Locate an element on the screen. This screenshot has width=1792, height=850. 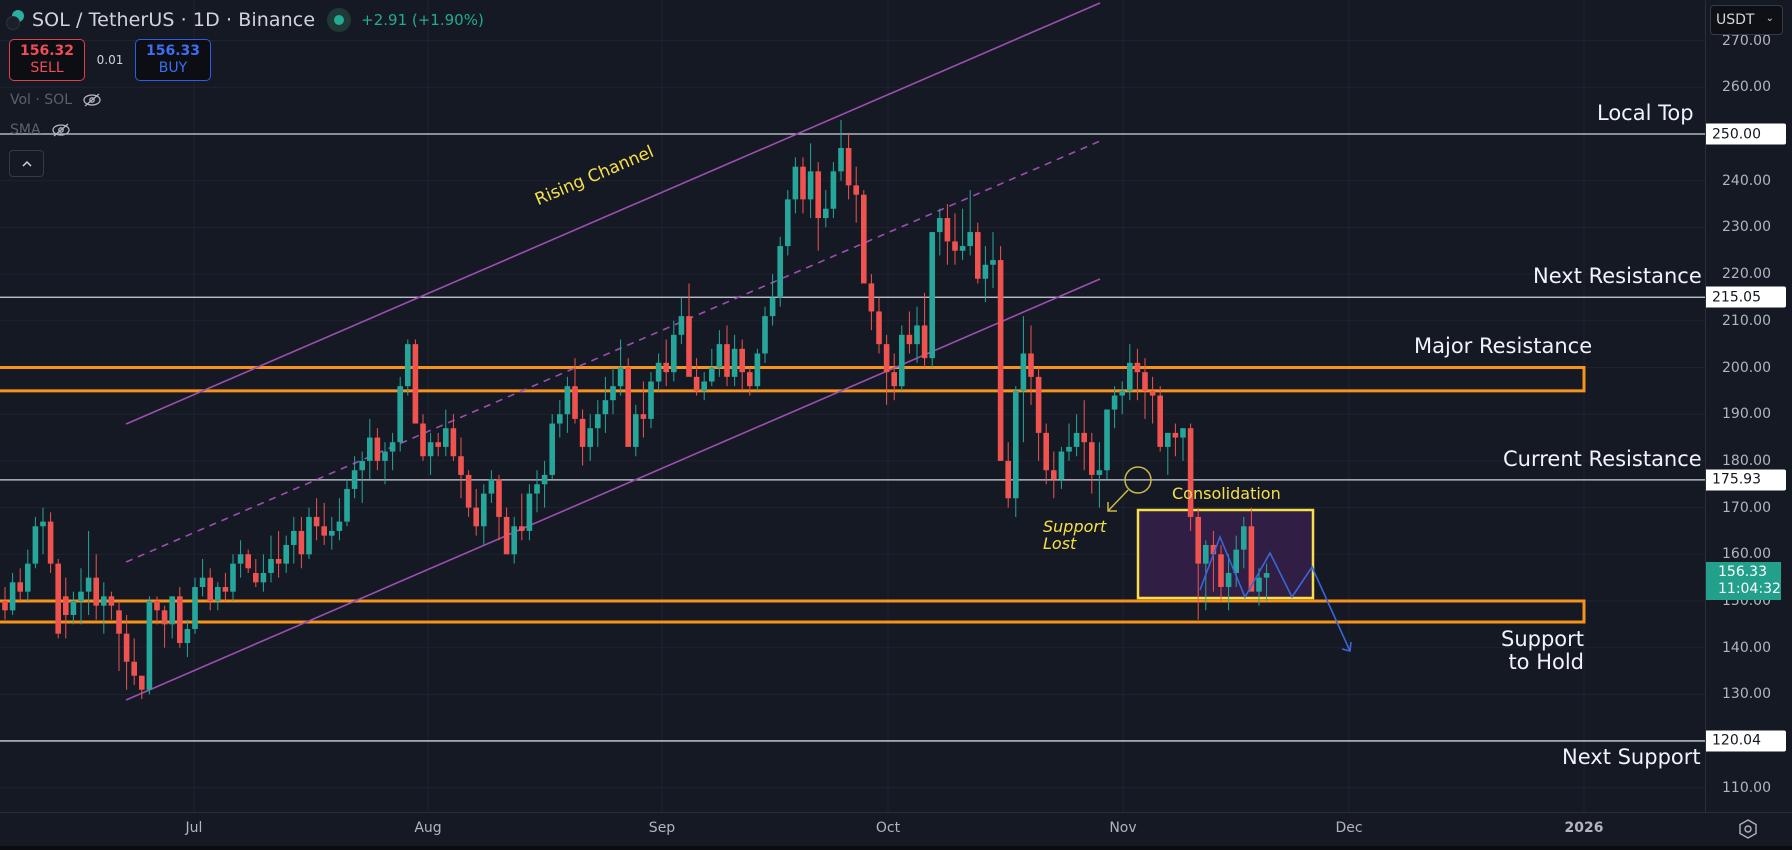
label-next-support: Next Support is located at coordinates (1631, 757).